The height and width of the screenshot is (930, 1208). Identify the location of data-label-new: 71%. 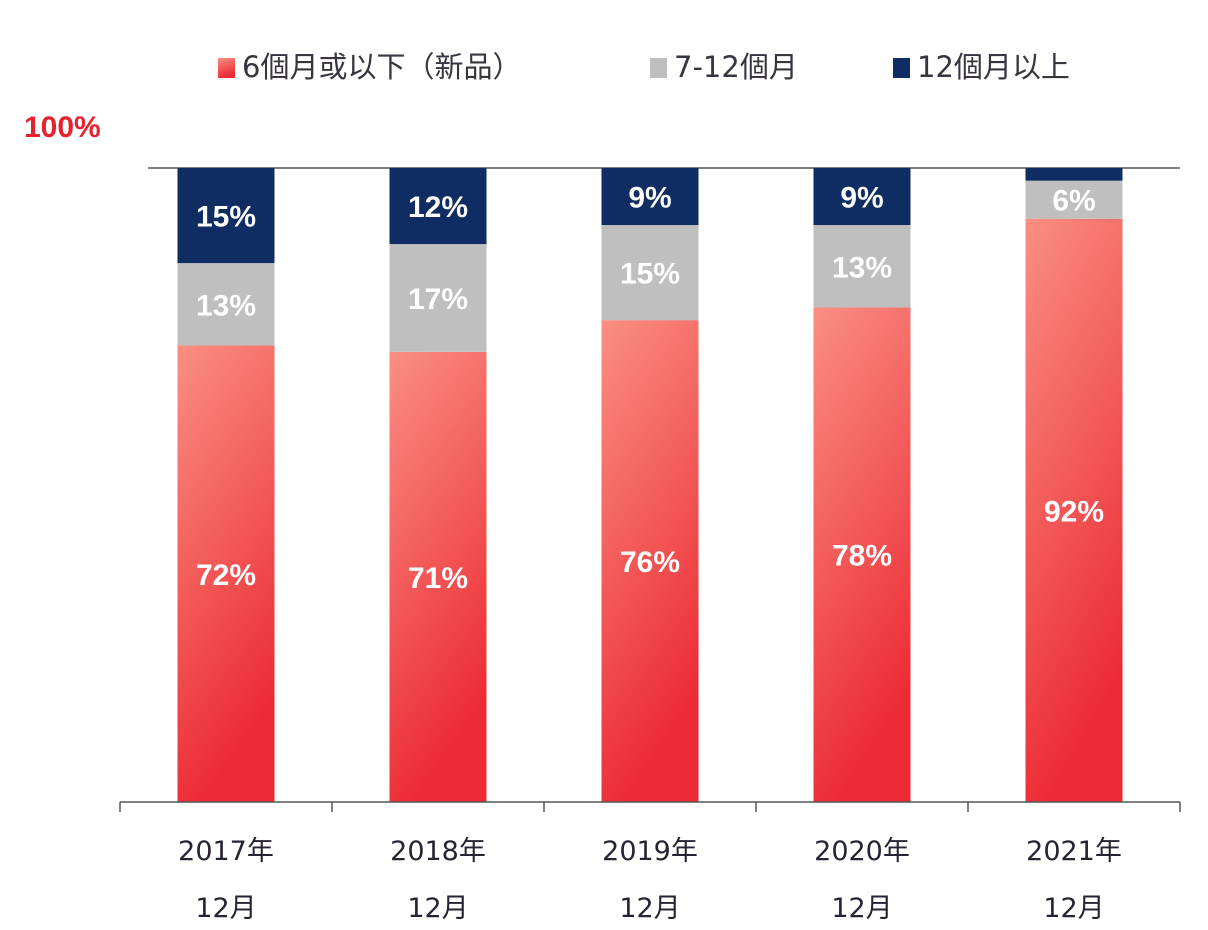
(438, 578).